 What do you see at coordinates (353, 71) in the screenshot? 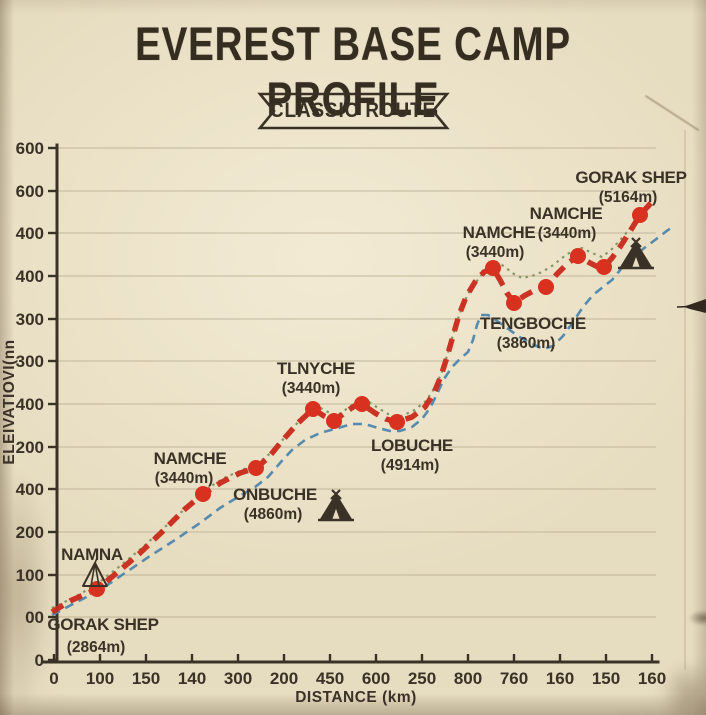
I see `chart-title: EVEREST BASE CAMP PROFILE` at bounding box center [353, 71].